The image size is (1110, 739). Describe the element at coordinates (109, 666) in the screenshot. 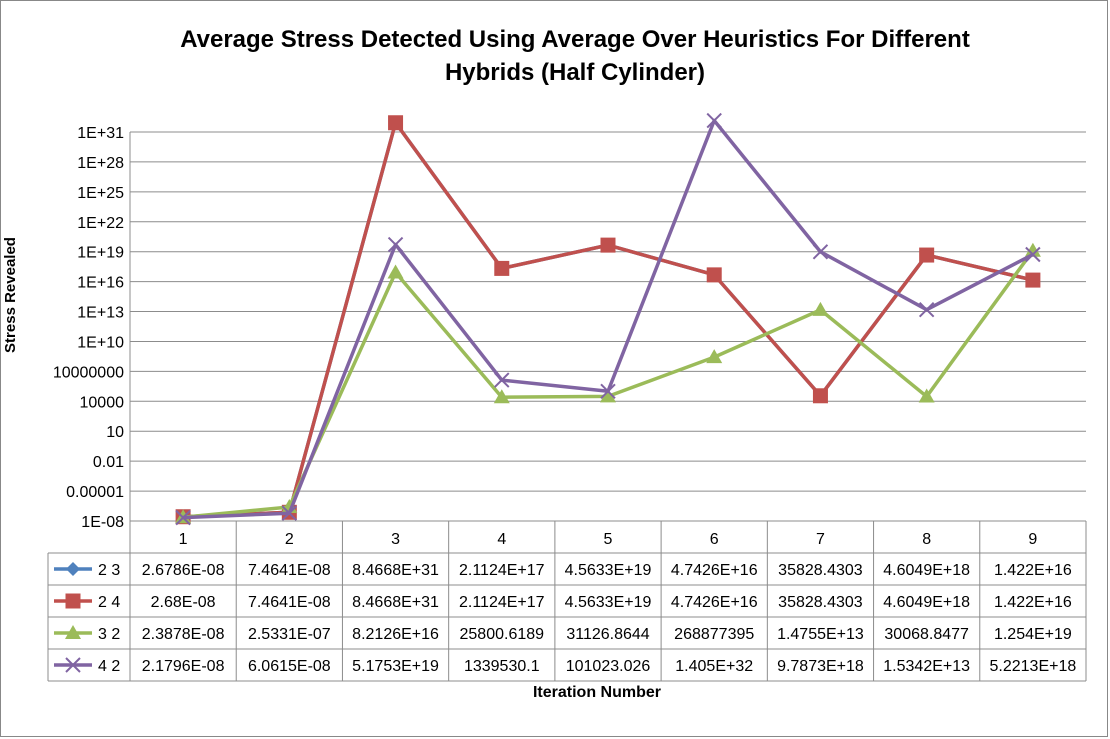

I see `legend-series-name: 4 2` at that location.